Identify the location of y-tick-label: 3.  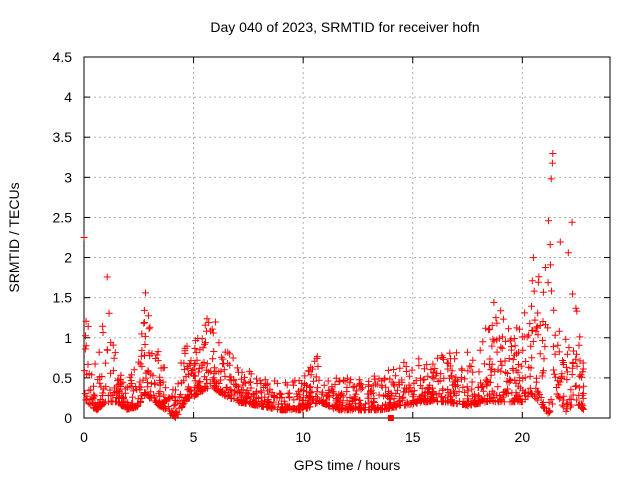
(68, 177).